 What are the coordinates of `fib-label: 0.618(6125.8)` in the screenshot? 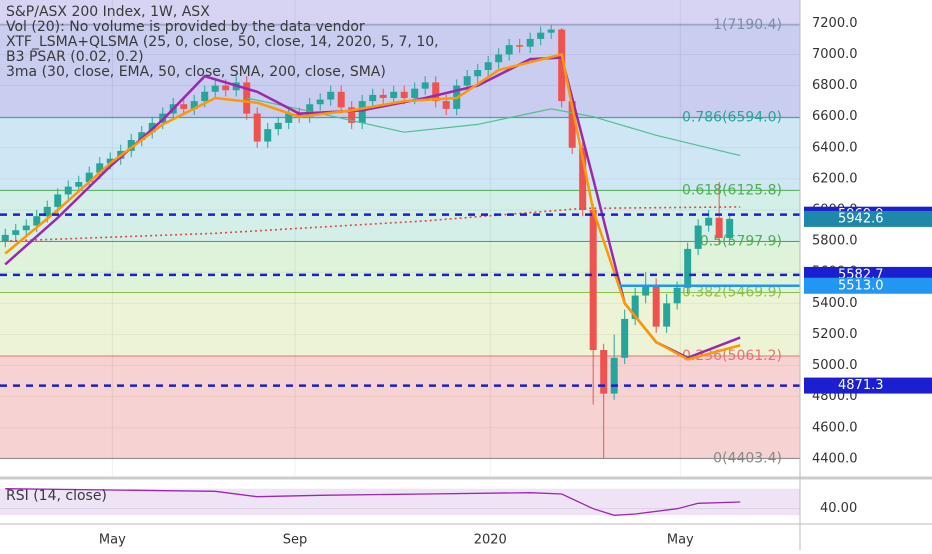 It's located at (732, 190).